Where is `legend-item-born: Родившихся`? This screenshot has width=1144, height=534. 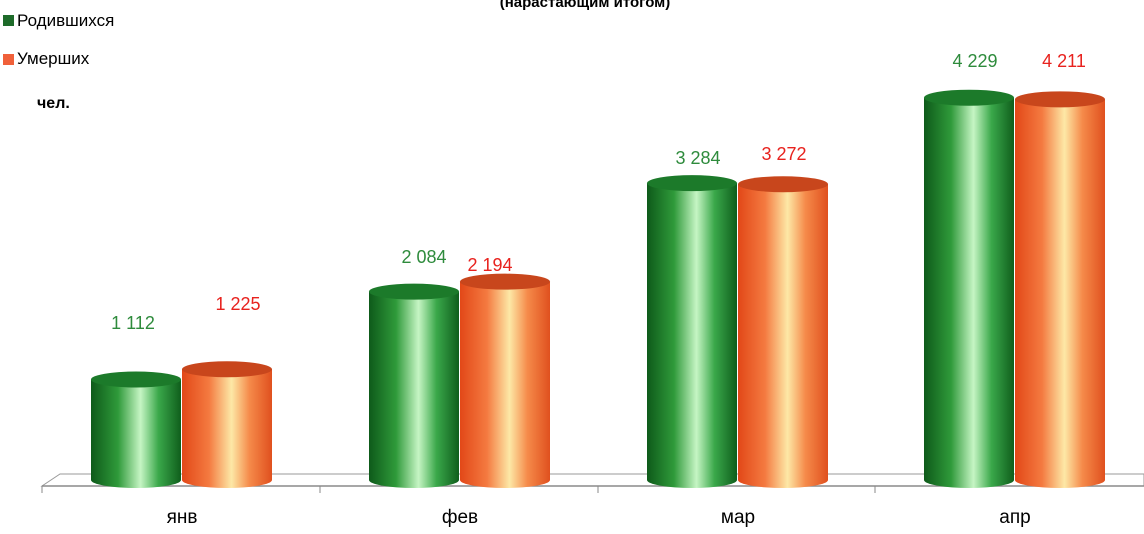
legend-item-born: Родившихся is located at coordinates (58, 20).